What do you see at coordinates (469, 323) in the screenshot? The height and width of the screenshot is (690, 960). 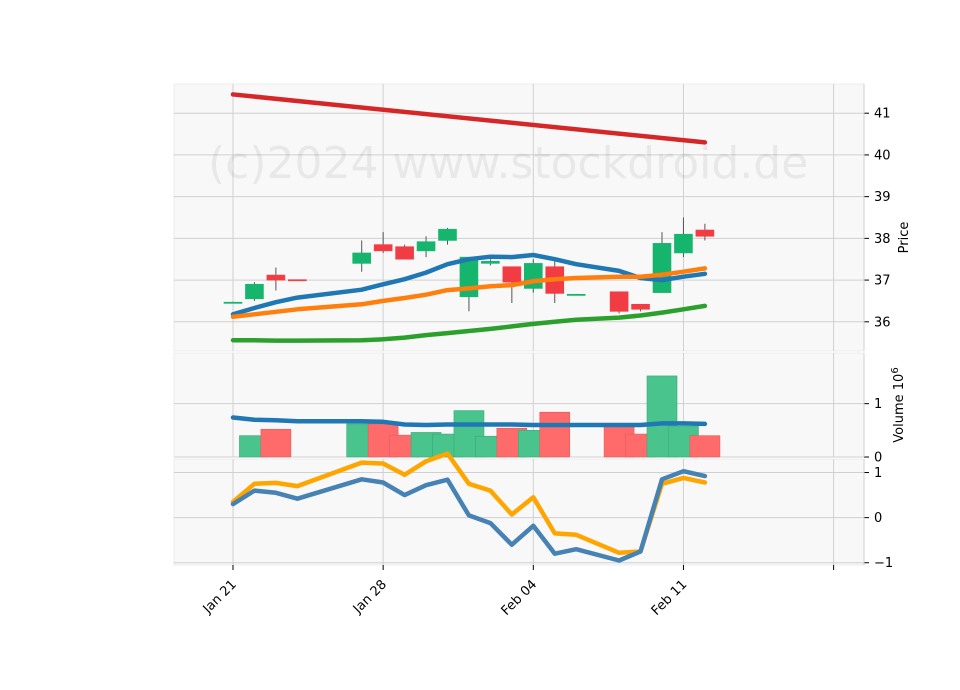 I see `ma-slow-line` at bounding box center [469, 323].